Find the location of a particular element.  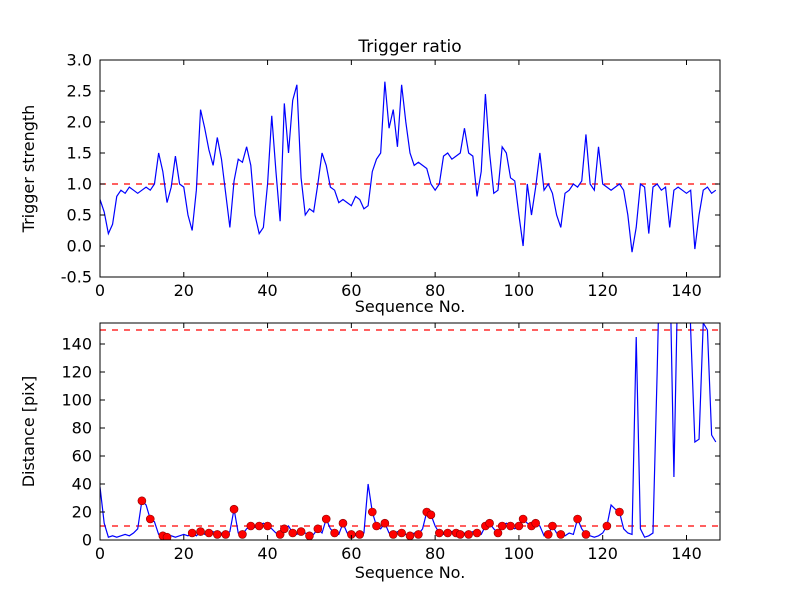

y-tick-label: 1.5 is located at coordinates (79, 153).